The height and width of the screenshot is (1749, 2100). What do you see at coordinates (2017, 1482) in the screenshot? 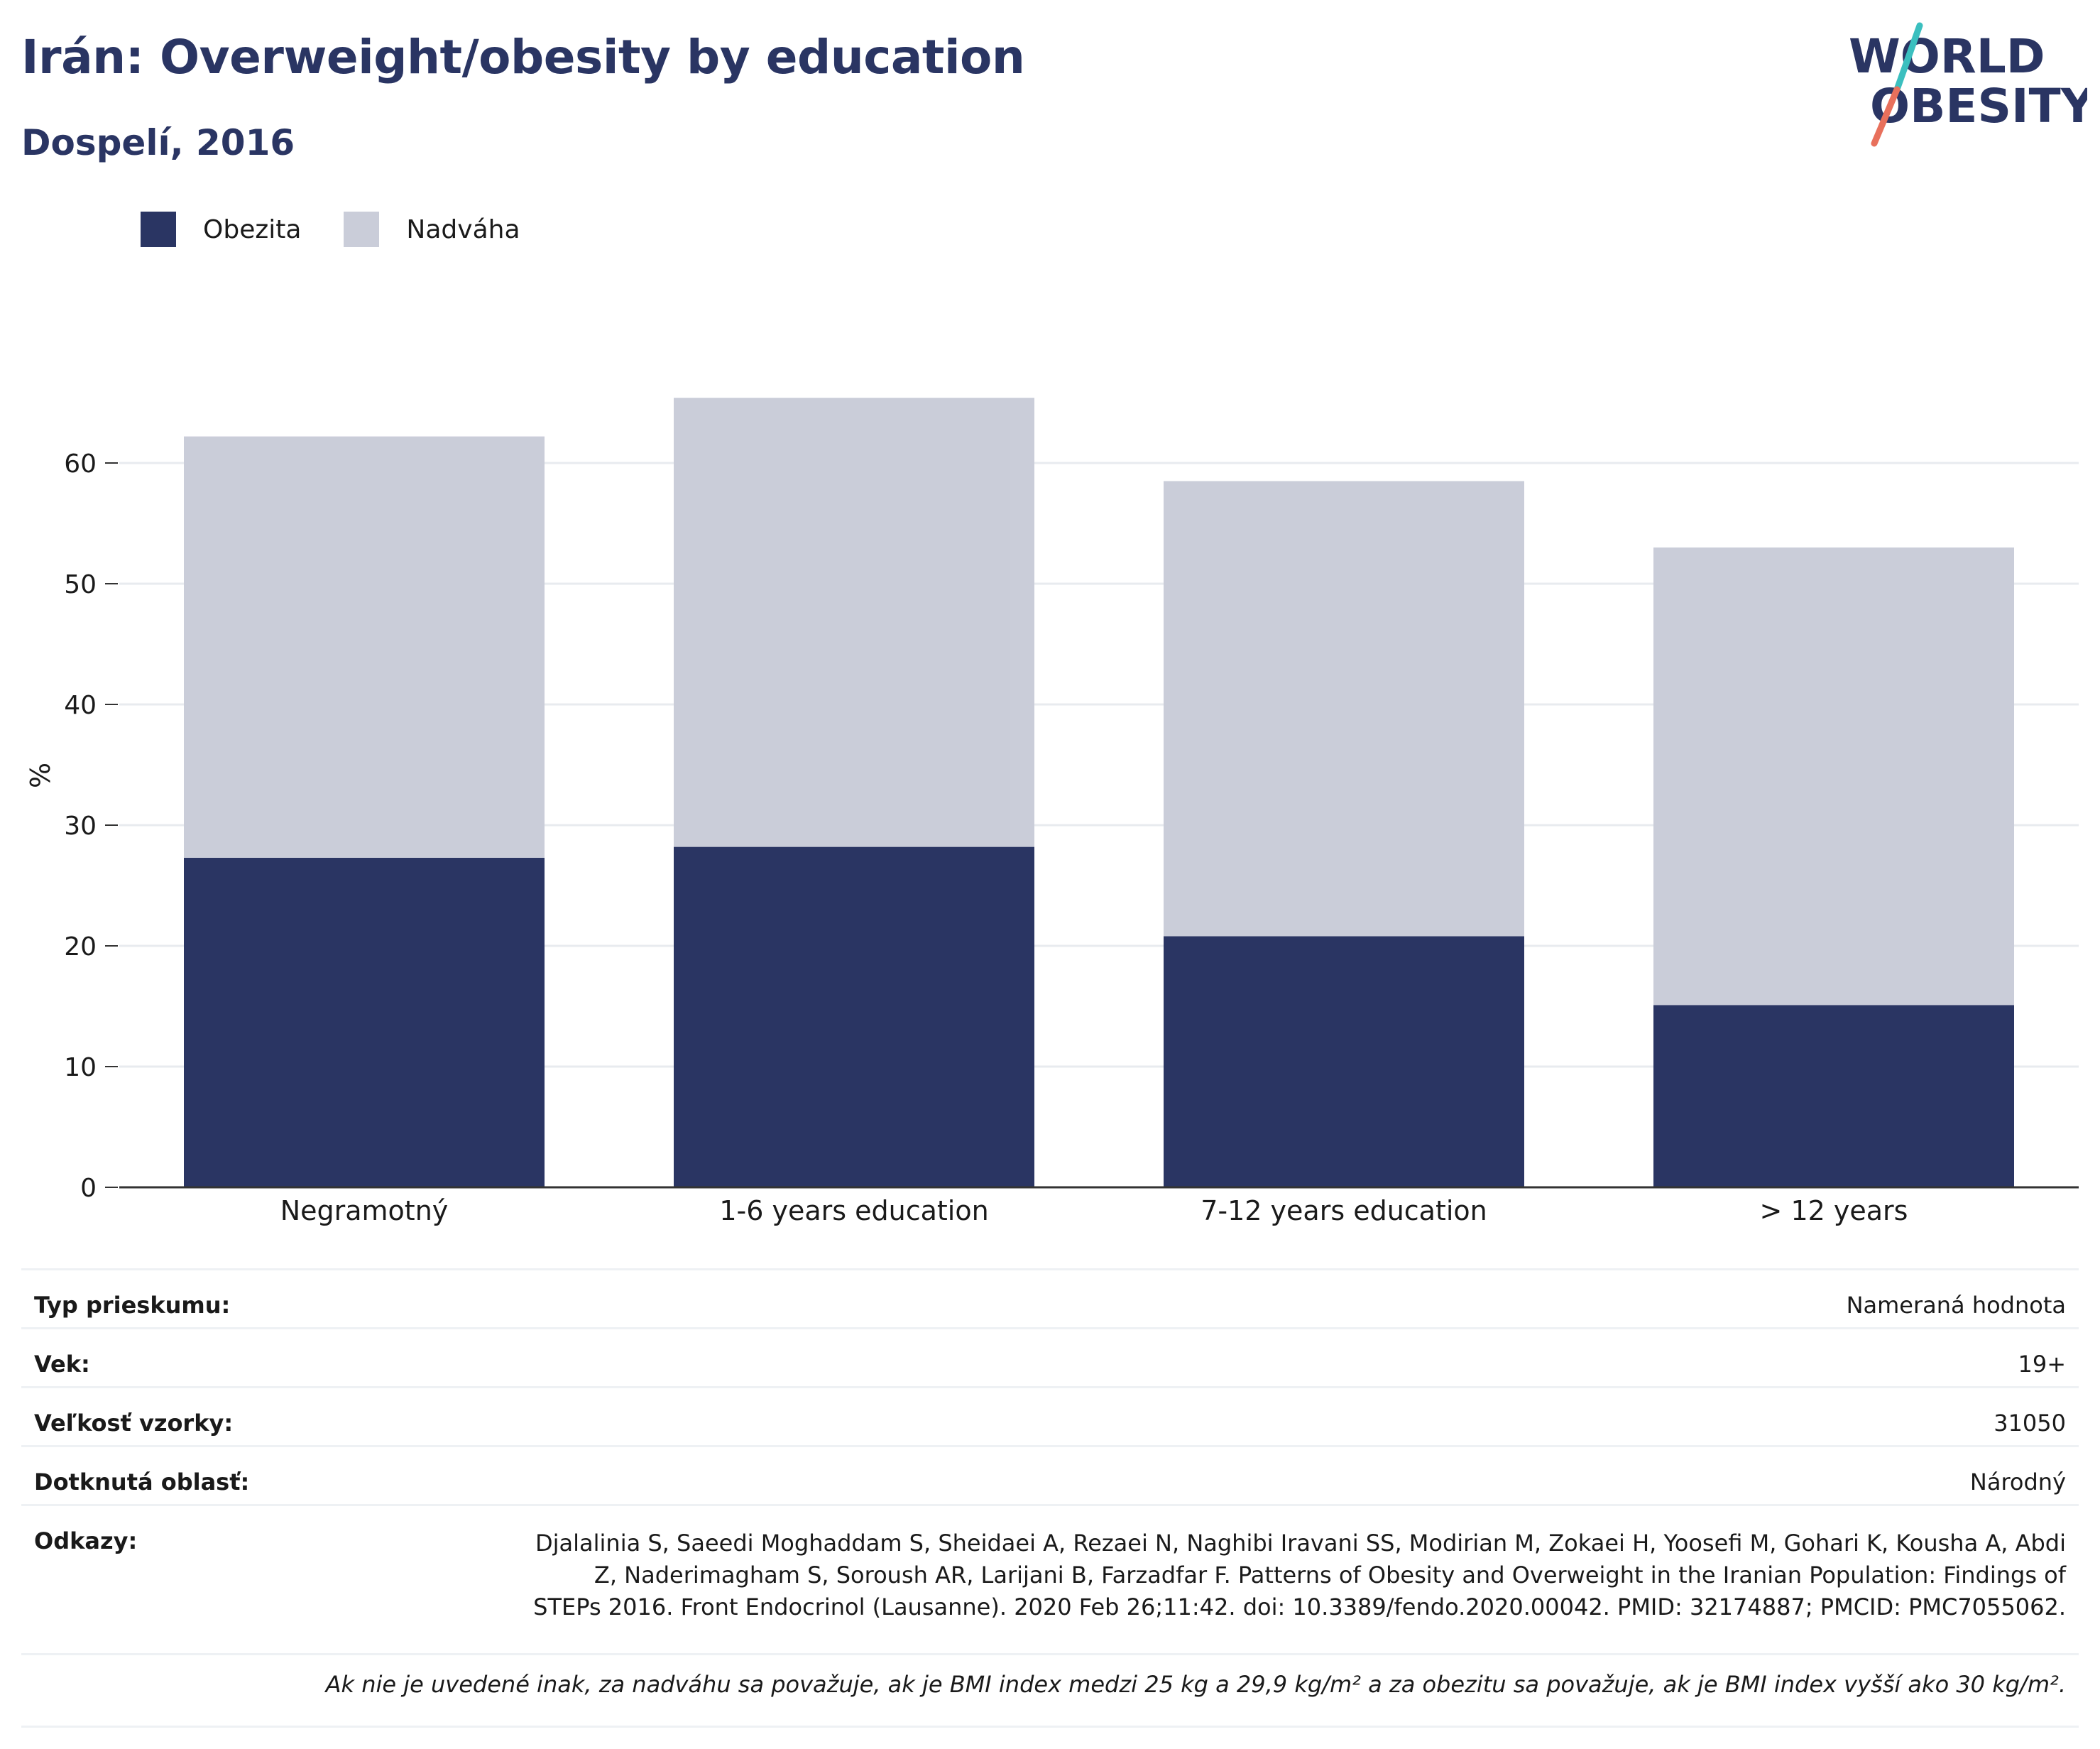
I see `info-value-area: Národný` at bounding box center [2017, 1482].